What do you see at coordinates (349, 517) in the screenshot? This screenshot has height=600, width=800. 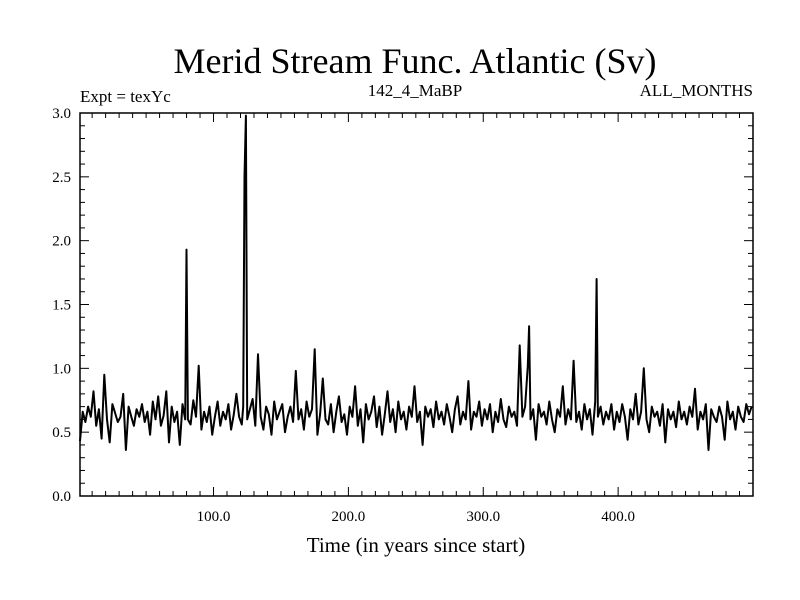 I see `x-tick-label: 200.0` at bounding box center [349, 517].